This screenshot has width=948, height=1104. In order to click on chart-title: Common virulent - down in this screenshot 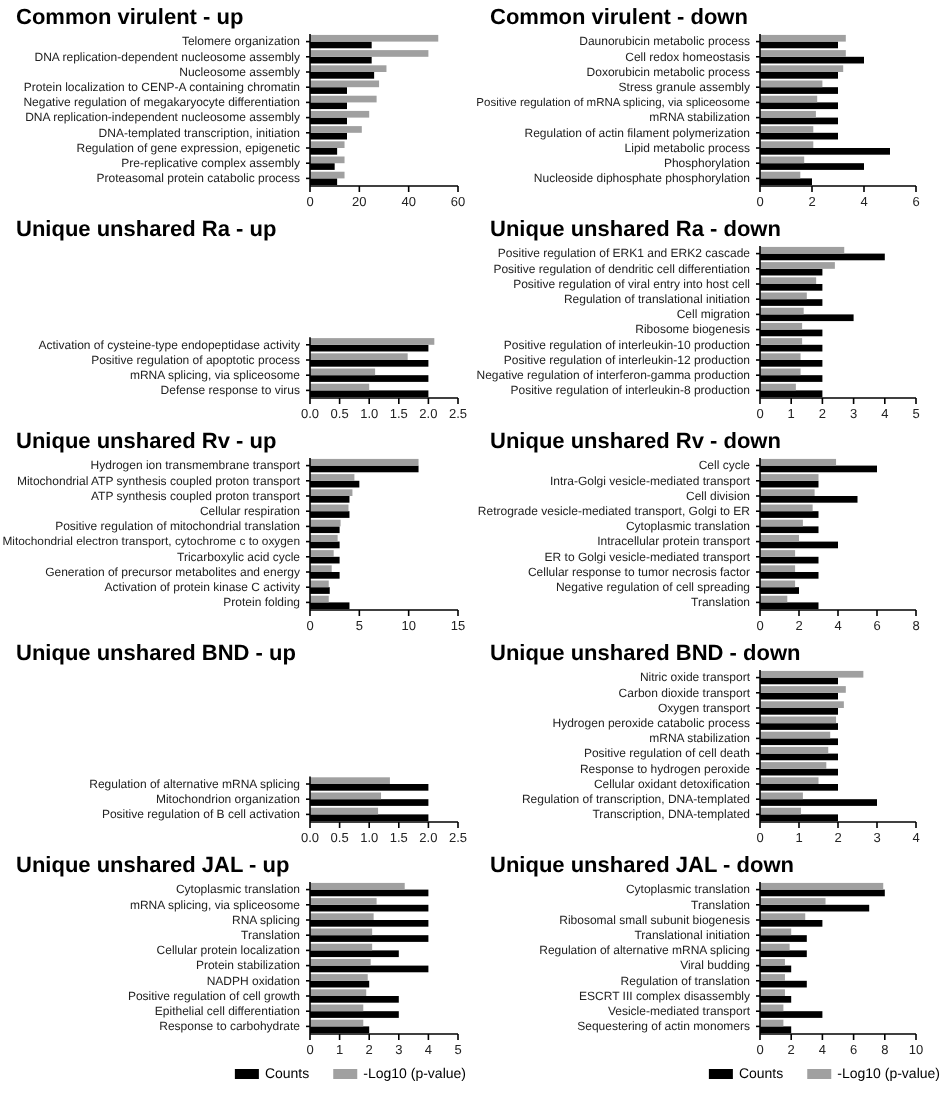, I will do `click(619, 18)`.